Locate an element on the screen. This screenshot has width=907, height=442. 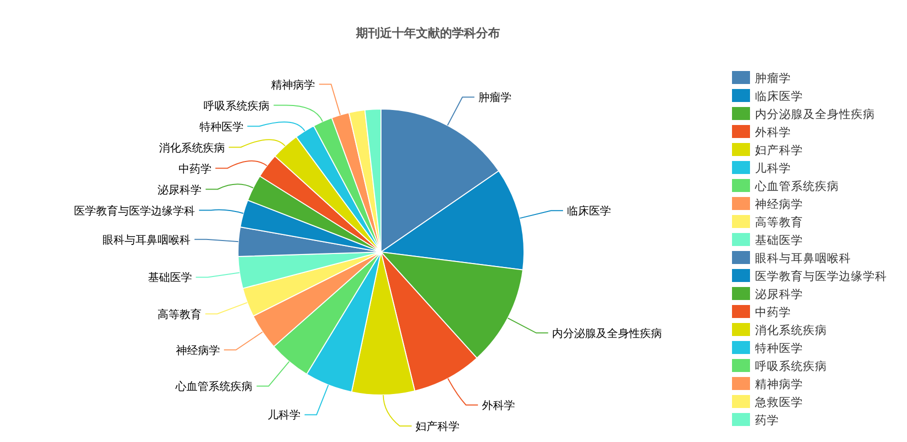
slice-label: 神经病学 is located at coordinates (198, 350).